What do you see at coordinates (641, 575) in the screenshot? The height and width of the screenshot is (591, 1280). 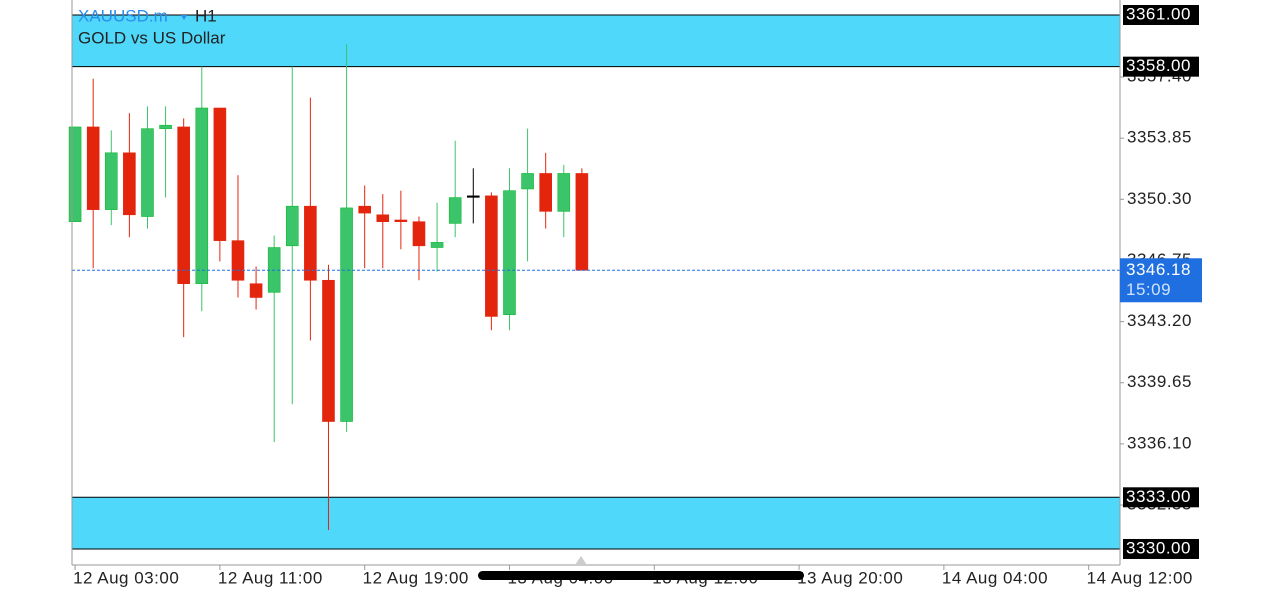 I see `home-indicator` at bounding box center [641, 575].